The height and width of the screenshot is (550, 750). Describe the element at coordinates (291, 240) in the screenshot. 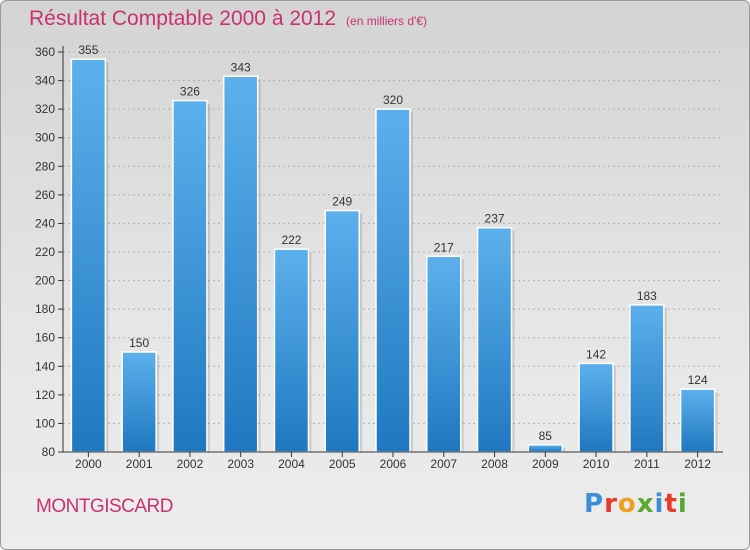

I see `bar-value-label: 222` at that location.